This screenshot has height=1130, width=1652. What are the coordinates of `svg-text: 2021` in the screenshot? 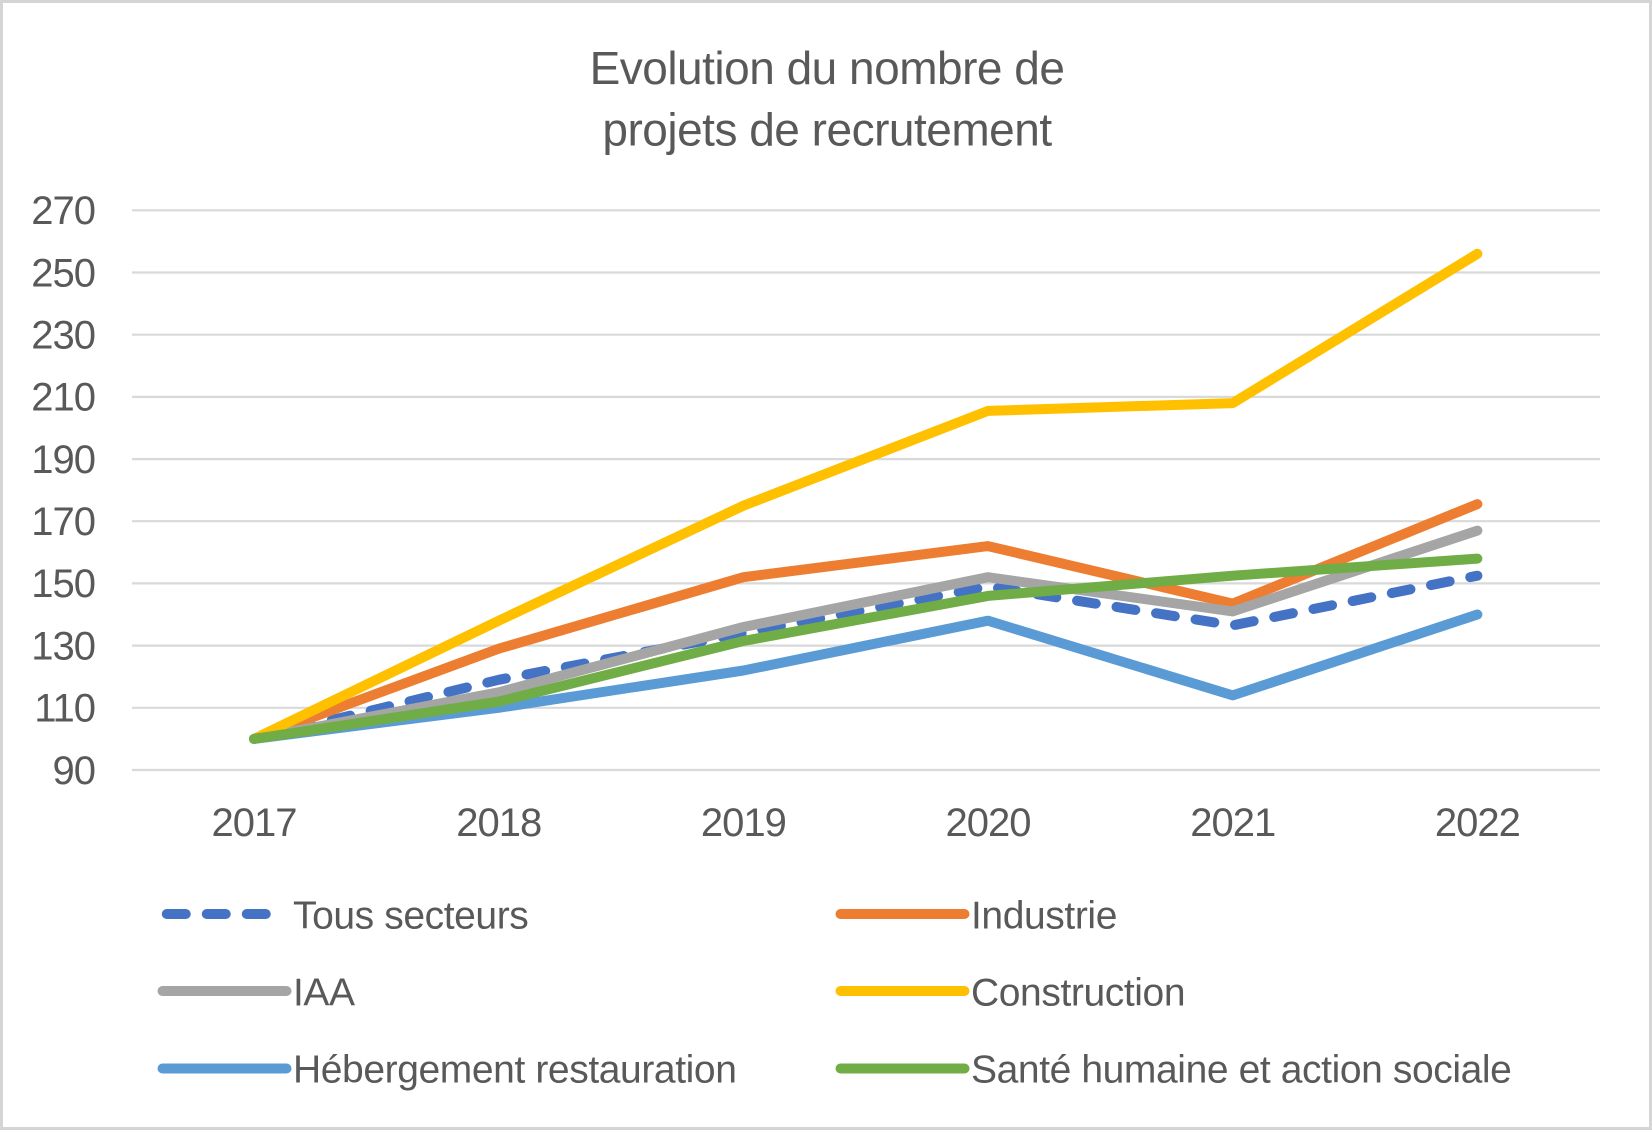 It's located at (1232, 823).